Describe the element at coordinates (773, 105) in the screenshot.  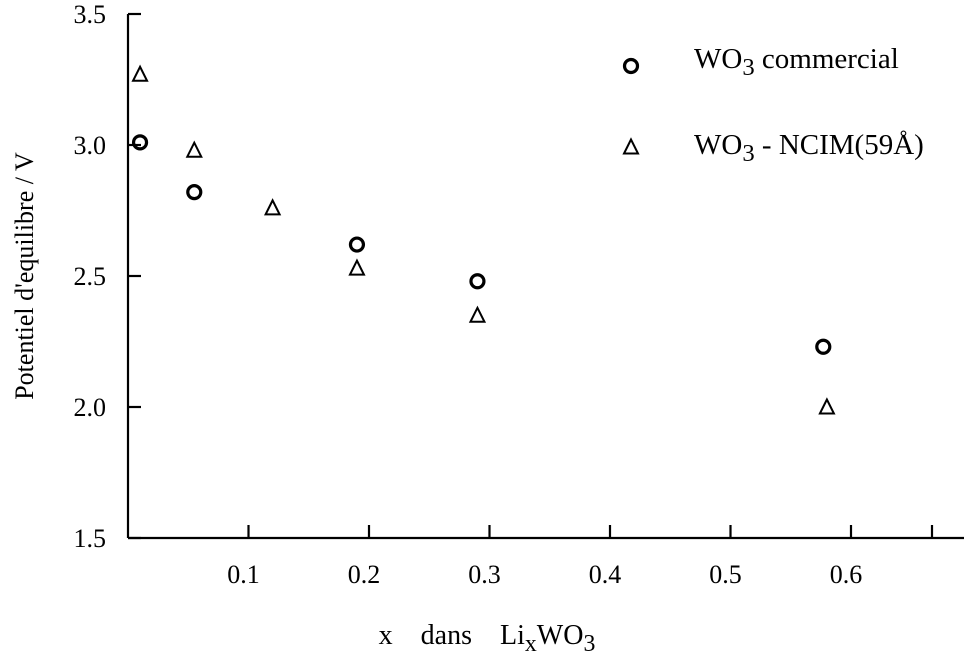
I see `legend: WO3 commercial WO3 - NCIM(59Å)` at that location.